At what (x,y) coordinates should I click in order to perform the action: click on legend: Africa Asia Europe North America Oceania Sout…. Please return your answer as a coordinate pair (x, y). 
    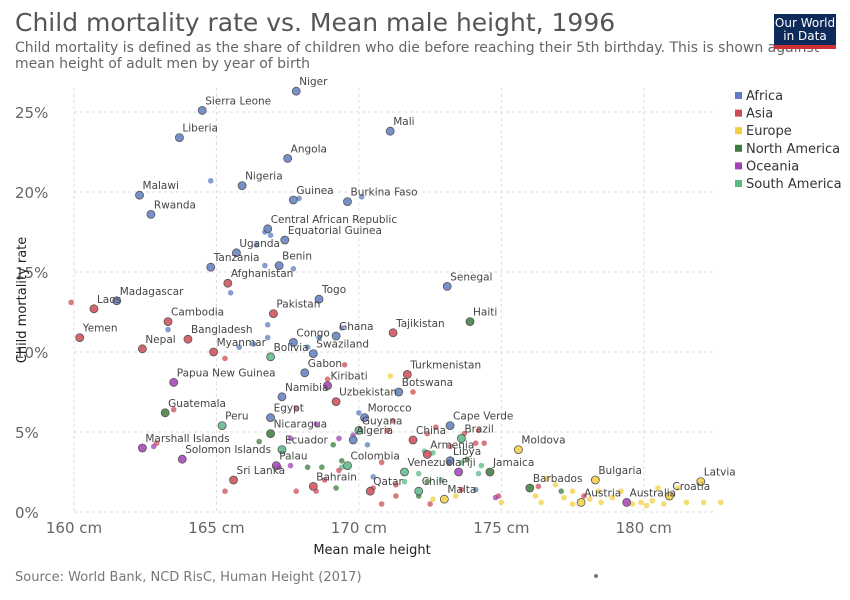
    Looking at the image, I should click on (788, 140).